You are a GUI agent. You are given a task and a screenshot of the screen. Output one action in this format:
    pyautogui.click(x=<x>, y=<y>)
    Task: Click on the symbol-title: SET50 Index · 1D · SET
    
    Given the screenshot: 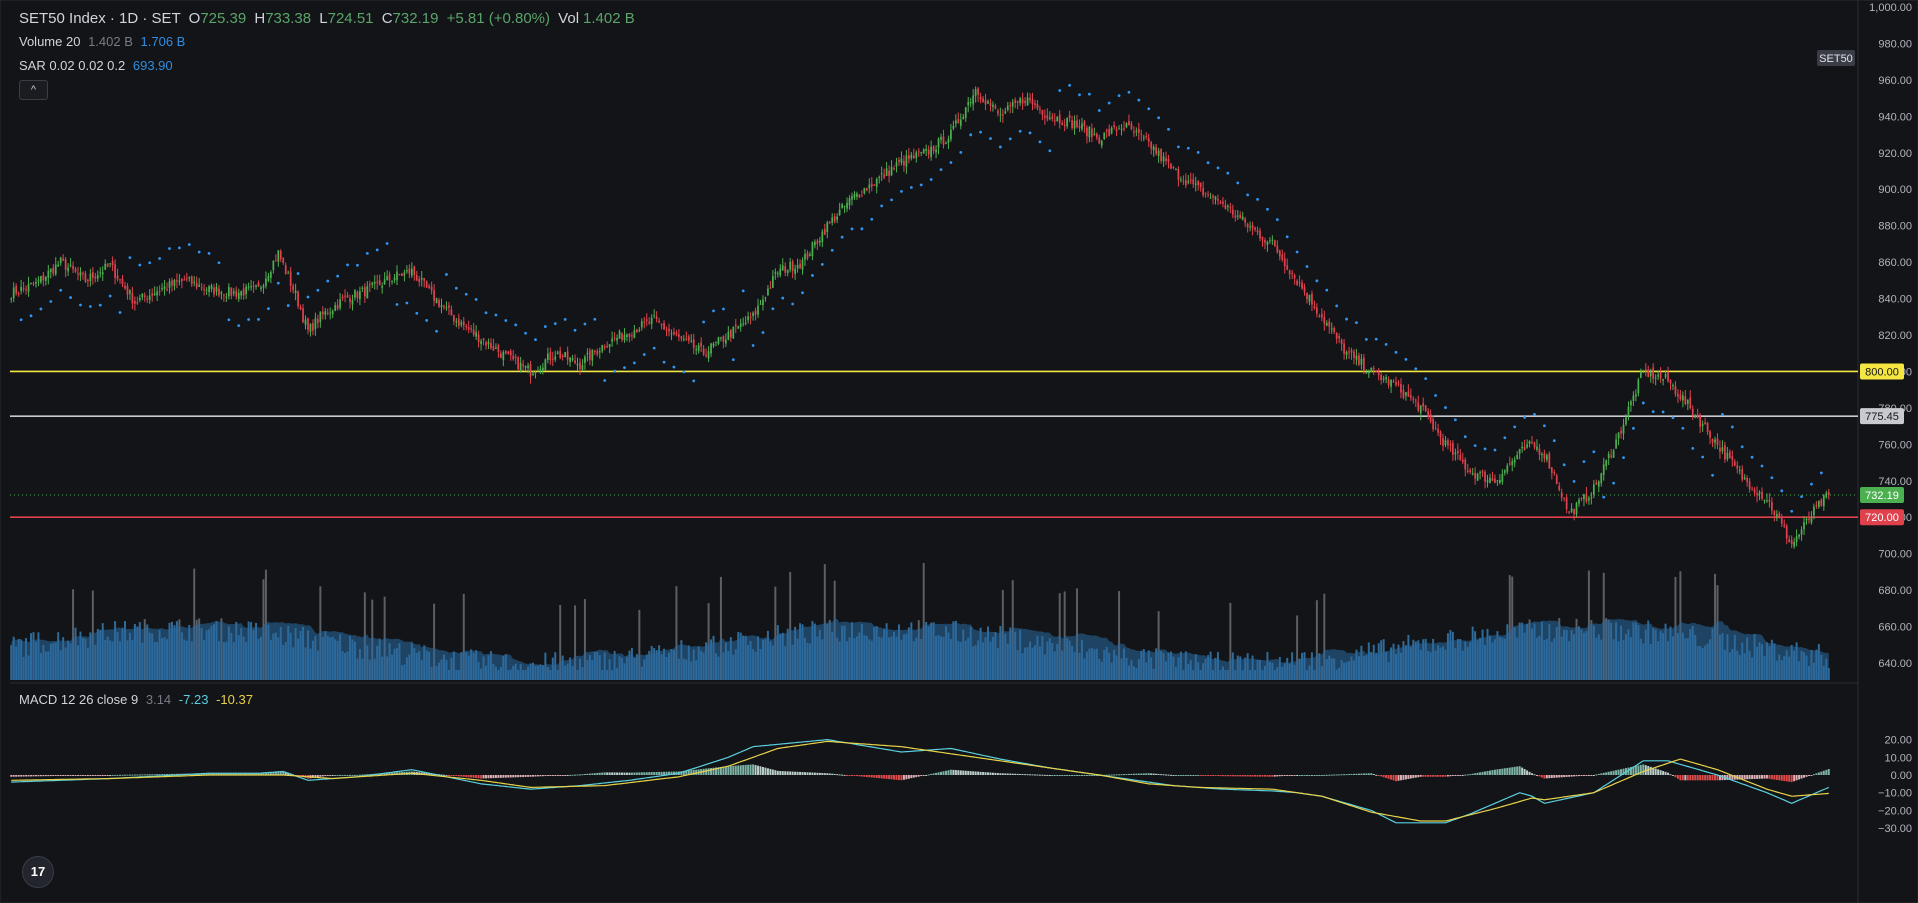 What is the action you would take?
    pyautogui.click(x=100, y=18)
    